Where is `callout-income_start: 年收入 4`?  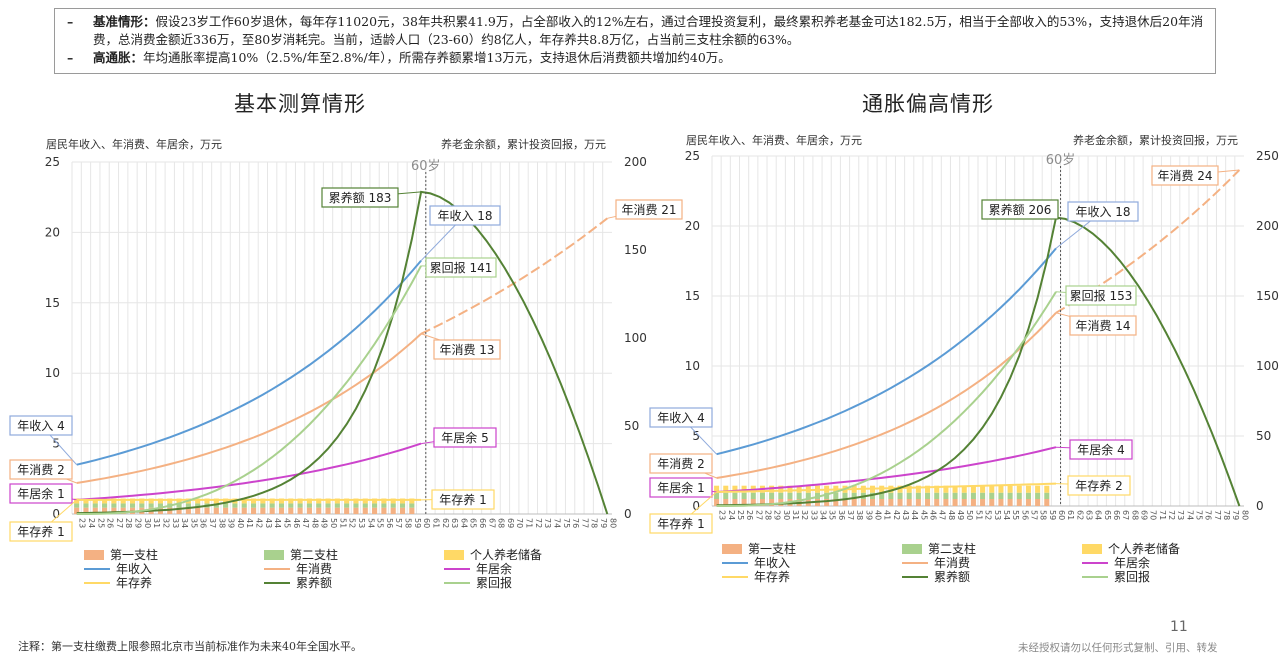 callout-income_start: 年收入 4 is located at coordinates (40, 426).